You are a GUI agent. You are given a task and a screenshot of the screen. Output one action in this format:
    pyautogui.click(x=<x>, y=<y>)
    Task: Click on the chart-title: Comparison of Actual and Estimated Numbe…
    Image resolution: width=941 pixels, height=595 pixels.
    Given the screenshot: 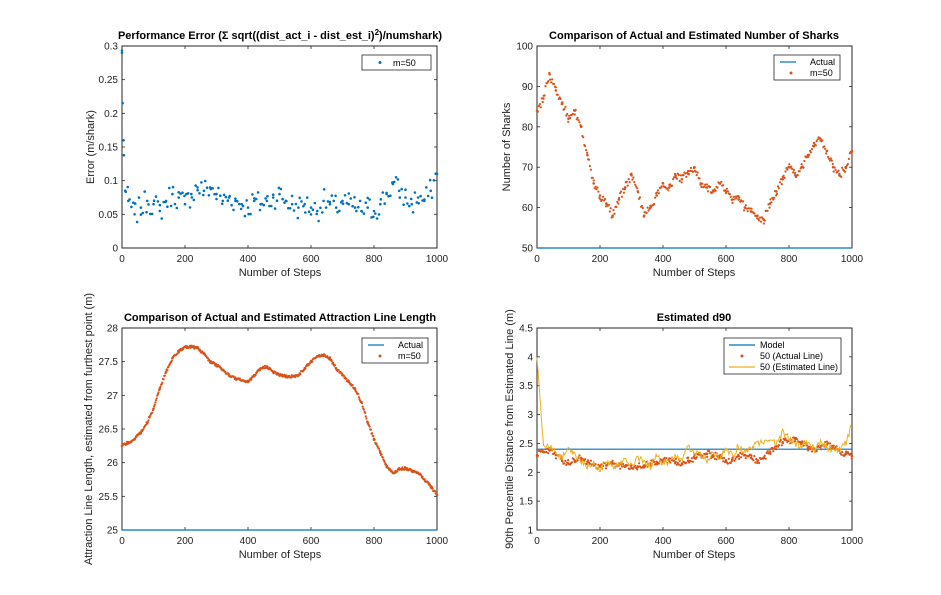 What is the action you would take?
    pyautogui.click(x=694, y=36)
    